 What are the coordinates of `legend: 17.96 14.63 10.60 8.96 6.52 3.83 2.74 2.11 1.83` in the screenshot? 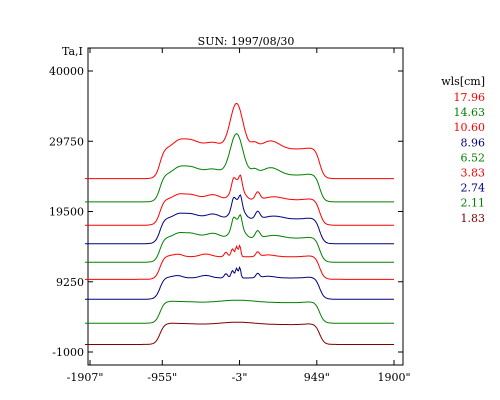 It's located at (470, 158).